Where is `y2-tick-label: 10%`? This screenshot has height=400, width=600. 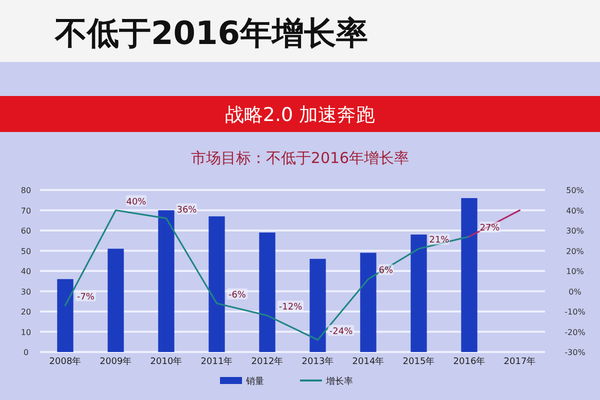 y2-tick-label: 10% is located at coordinates (575, 271).